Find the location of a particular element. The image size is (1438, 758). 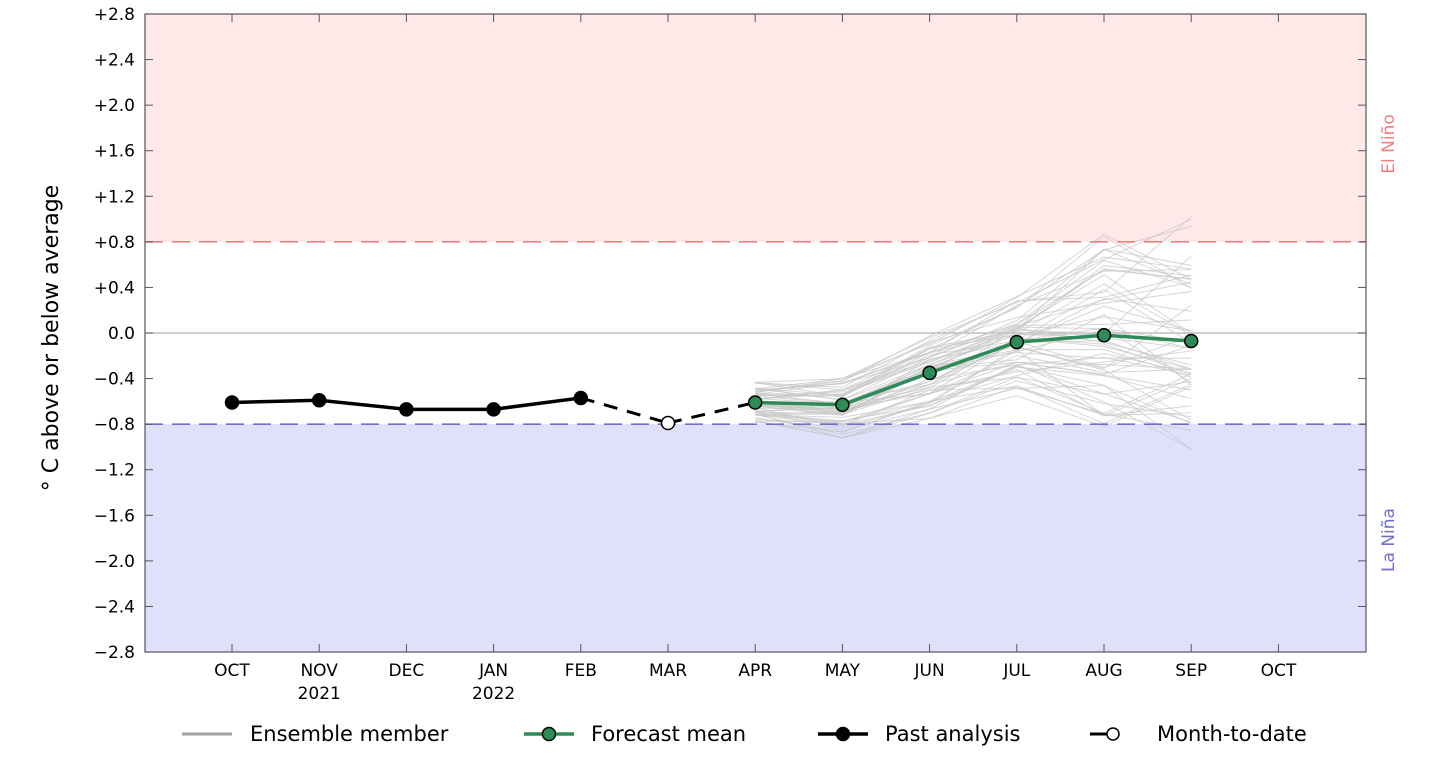

legend-item-ensemble: Ensemble member is located at coordinates (315, 734).